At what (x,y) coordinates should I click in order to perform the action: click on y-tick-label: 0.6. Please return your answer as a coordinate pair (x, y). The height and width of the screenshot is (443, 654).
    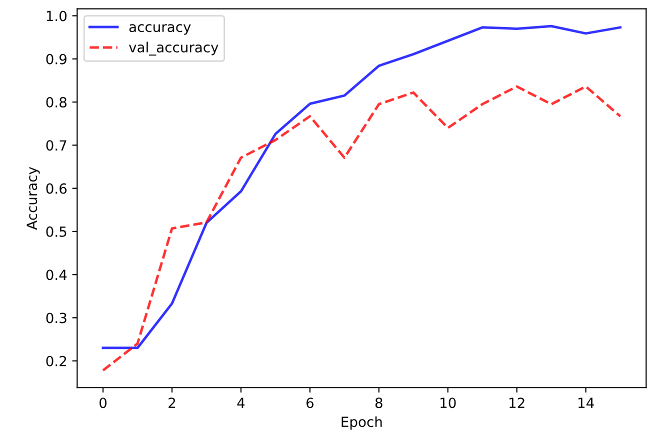
    Looking at the image, I should click on (56, 188).